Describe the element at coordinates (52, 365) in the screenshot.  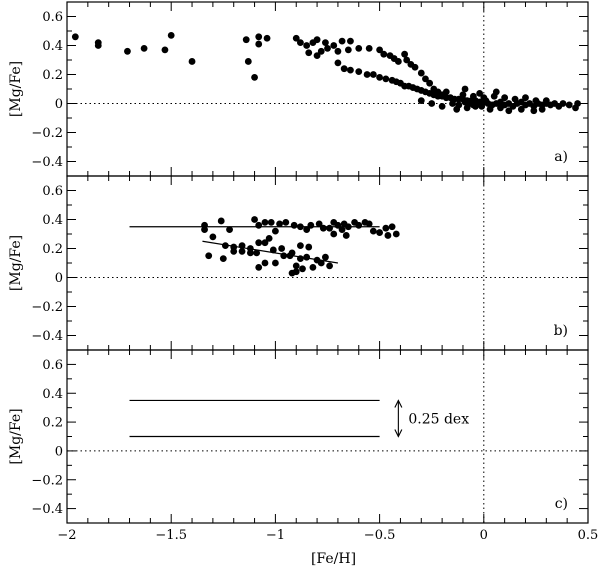
I see `y-tick-label: 0.6` at that location.